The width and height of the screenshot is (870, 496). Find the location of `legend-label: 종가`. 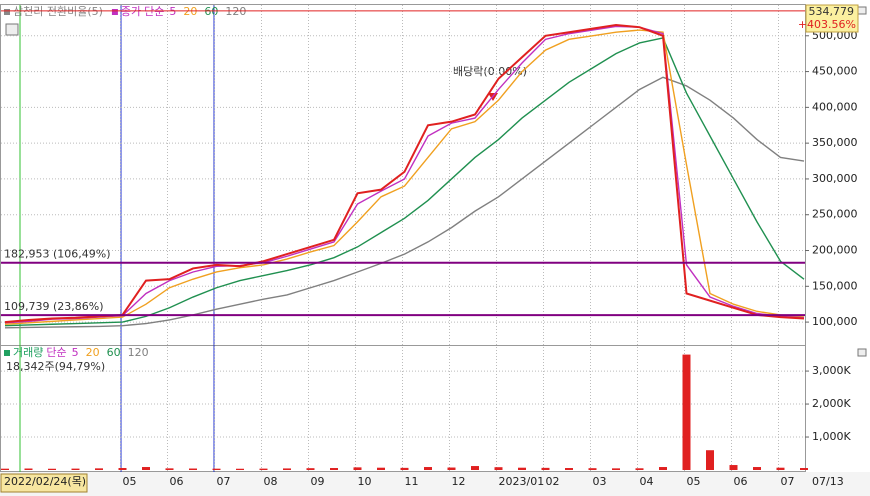

legend-label: 종가 is located at coordinates (131, 11).